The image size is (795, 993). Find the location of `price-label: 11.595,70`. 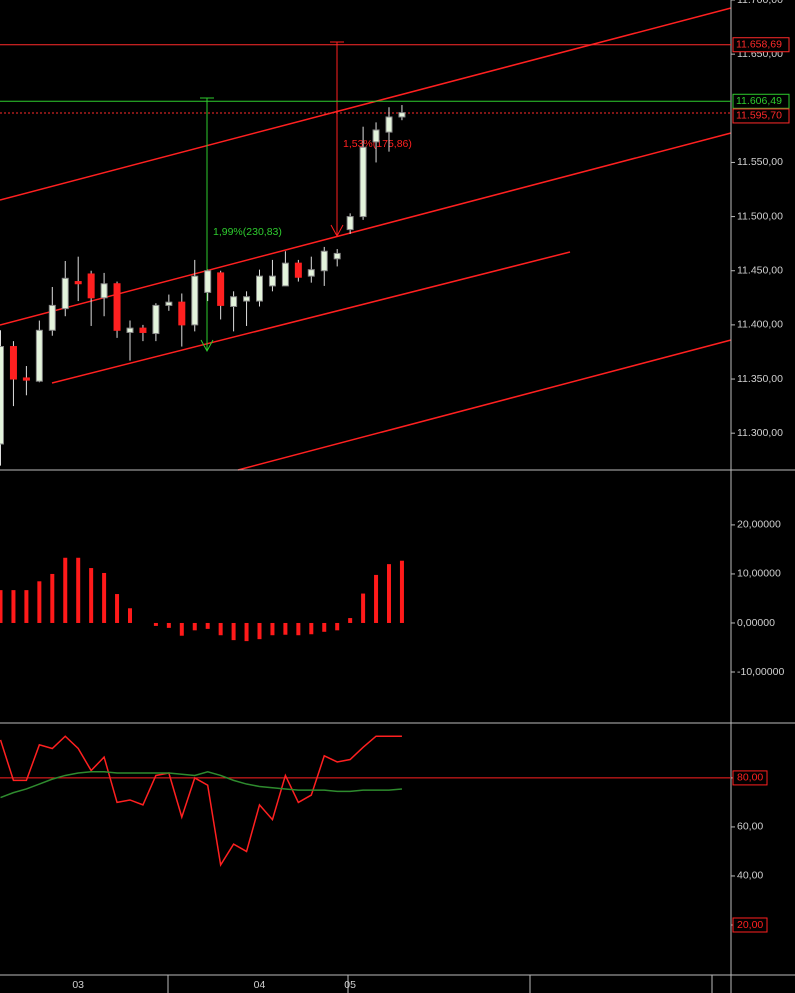

price-label: 11.595,70 is located at coordinates (759, 116).